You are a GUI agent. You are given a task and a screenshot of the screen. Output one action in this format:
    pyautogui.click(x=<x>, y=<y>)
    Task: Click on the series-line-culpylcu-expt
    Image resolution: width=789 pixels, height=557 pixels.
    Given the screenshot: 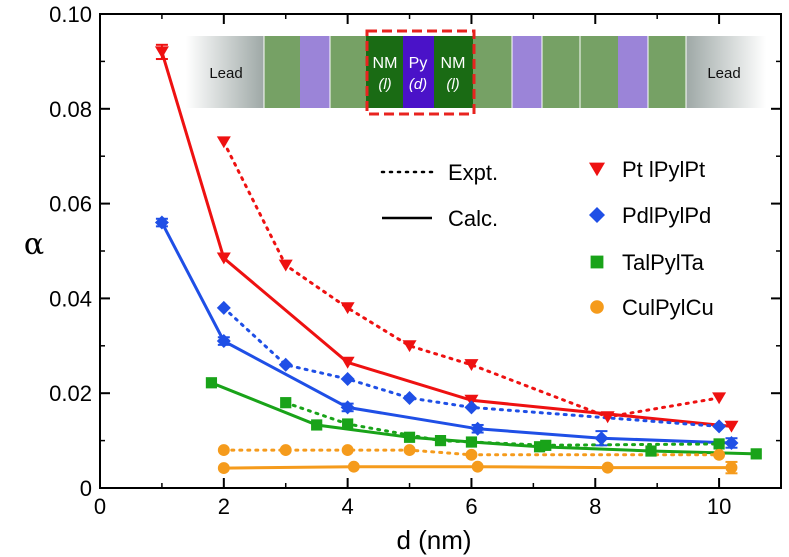 What is the action you would take?
    pyautogui.click(x=471, y=452)
    